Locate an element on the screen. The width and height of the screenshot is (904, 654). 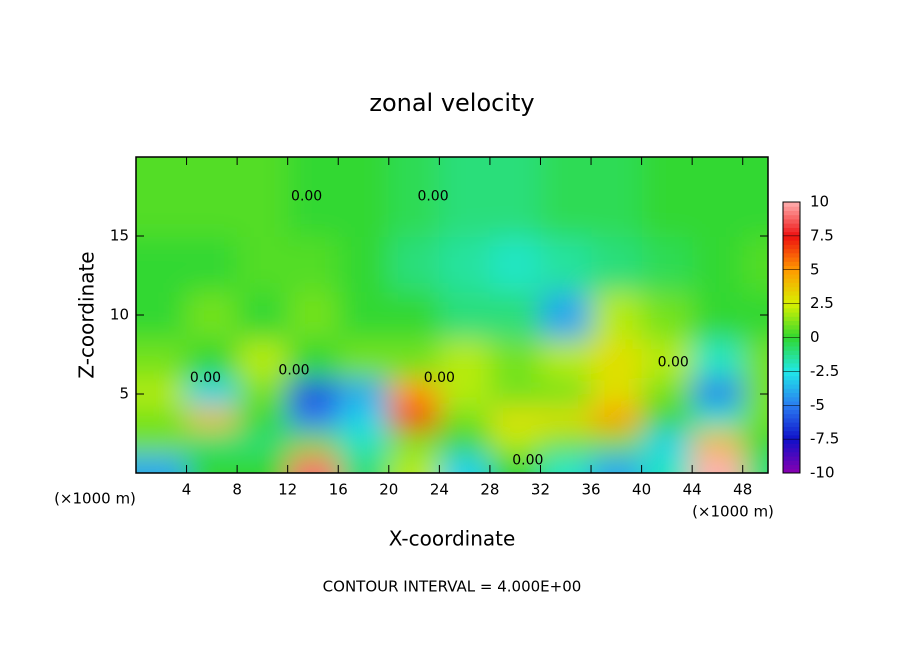
colorbar-tick-label: -7.5 is located at coordinates (824, 439).